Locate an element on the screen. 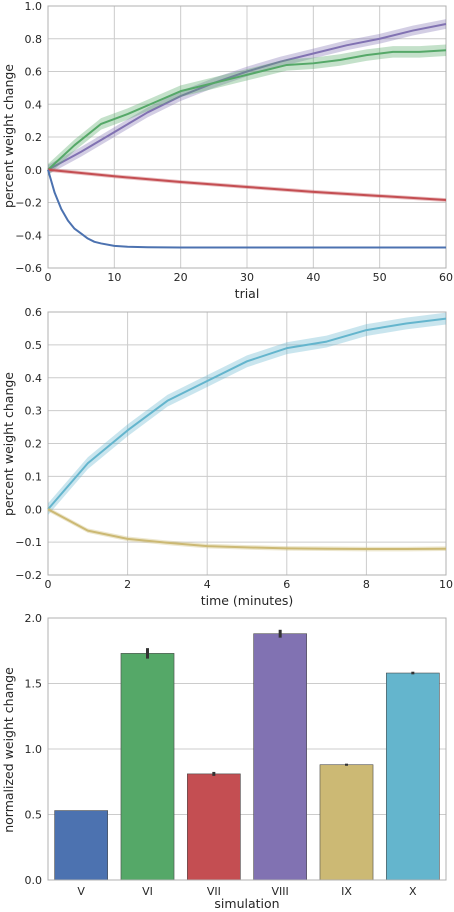 The width and height of the screenshot is (454, 912). y-tick-label: 0.1 is located at coordinates (34, 476).